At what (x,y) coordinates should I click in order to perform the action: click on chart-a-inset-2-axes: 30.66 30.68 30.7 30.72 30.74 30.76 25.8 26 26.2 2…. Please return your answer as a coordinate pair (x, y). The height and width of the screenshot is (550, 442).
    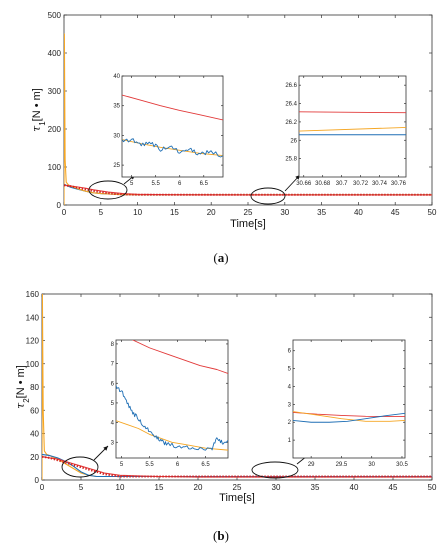
    Looking at the image, I should click on (346, 131).